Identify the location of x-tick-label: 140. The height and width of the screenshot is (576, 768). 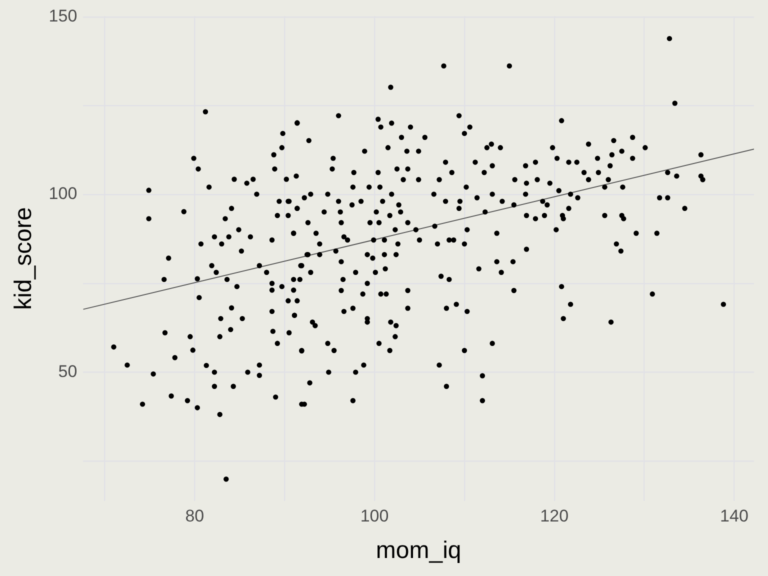
(734, 516).